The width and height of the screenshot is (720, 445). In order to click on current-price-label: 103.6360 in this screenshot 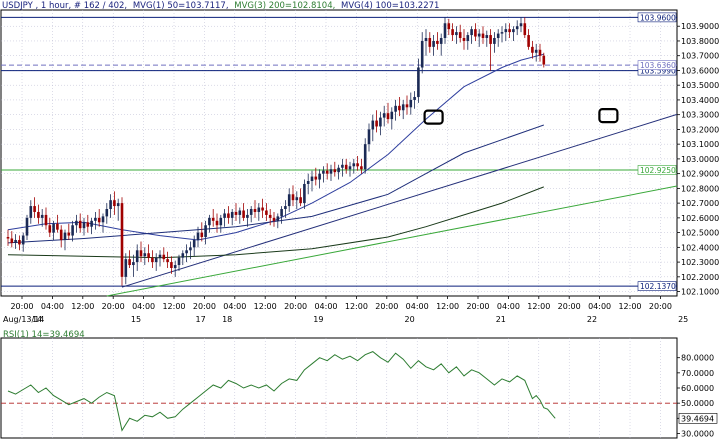, I will do `click(658, 65)`.